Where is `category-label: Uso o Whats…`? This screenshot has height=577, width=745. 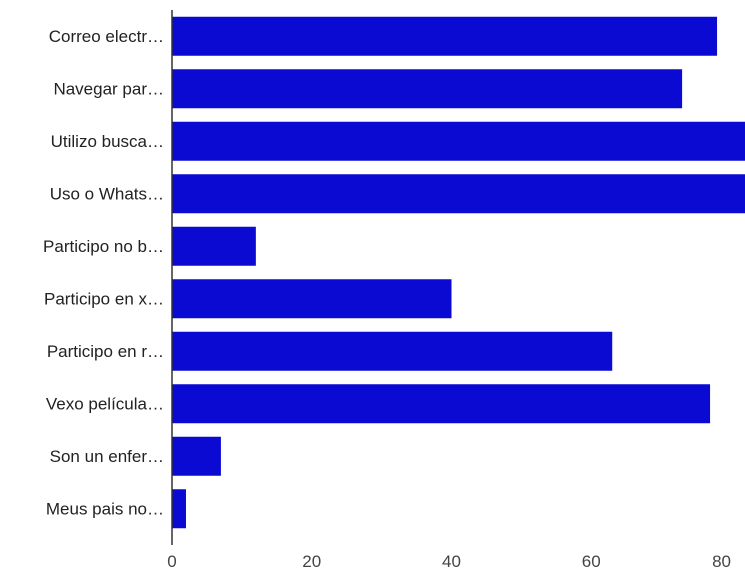 category-label: Uso o Whats… is located at coordinates (107, 193).